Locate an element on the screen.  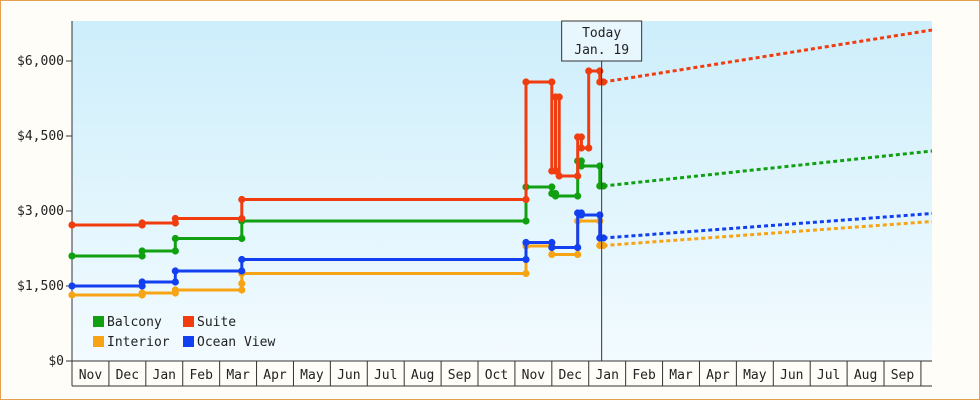
legend-label: Interior is located at coordinates (138, 342).